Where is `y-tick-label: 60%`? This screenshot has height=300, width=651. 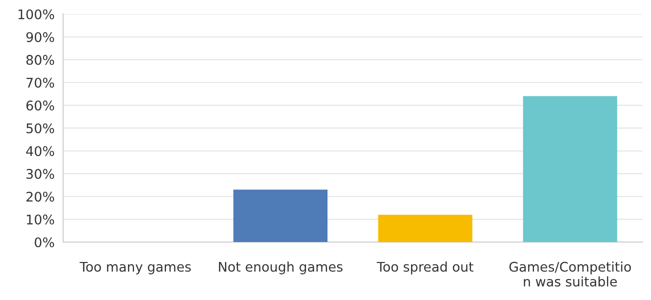
y-tick-label: 60% is located at coordinates (40, 105).